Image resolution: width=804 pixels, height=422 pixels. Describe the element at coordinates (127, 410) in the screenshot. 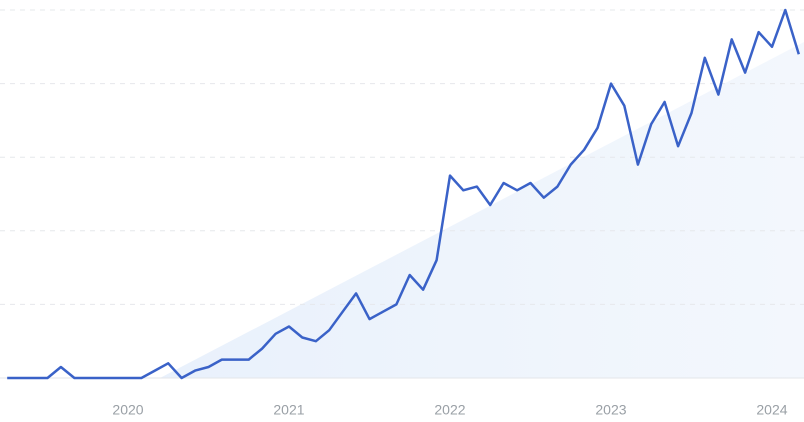

I see `x-tick-label: 2020` at that location.